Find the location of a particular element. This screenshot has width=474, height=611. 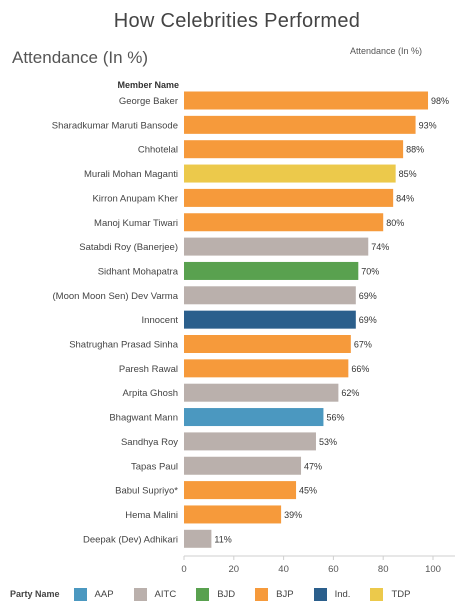

x-tick-label: 100 is located at coordinates (433, 569).